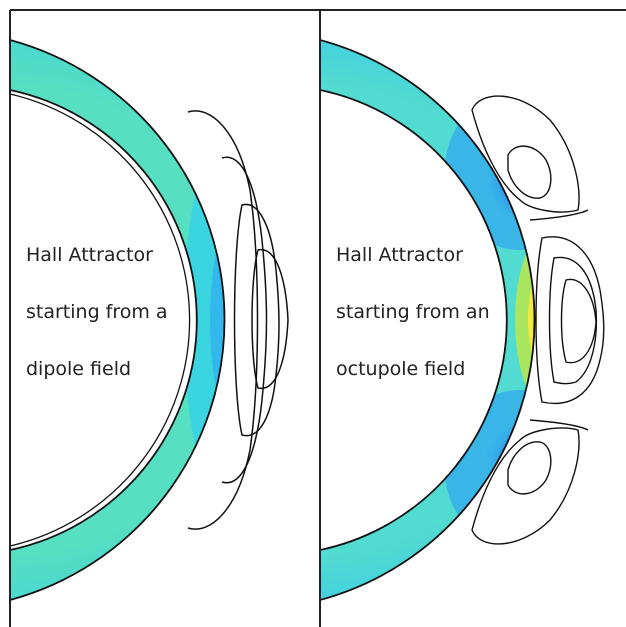  What do you see at coordinates (79, 369) in the screenshot?
I see `label-line-3: dipole field` at bounding box center [79, 369].